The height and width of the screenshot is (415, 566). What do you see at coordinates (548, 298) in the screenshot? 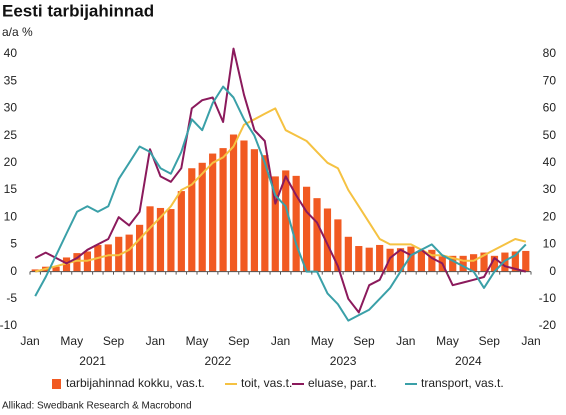
I see `y2-tick-label: -10` at bounding box center [548, 298].